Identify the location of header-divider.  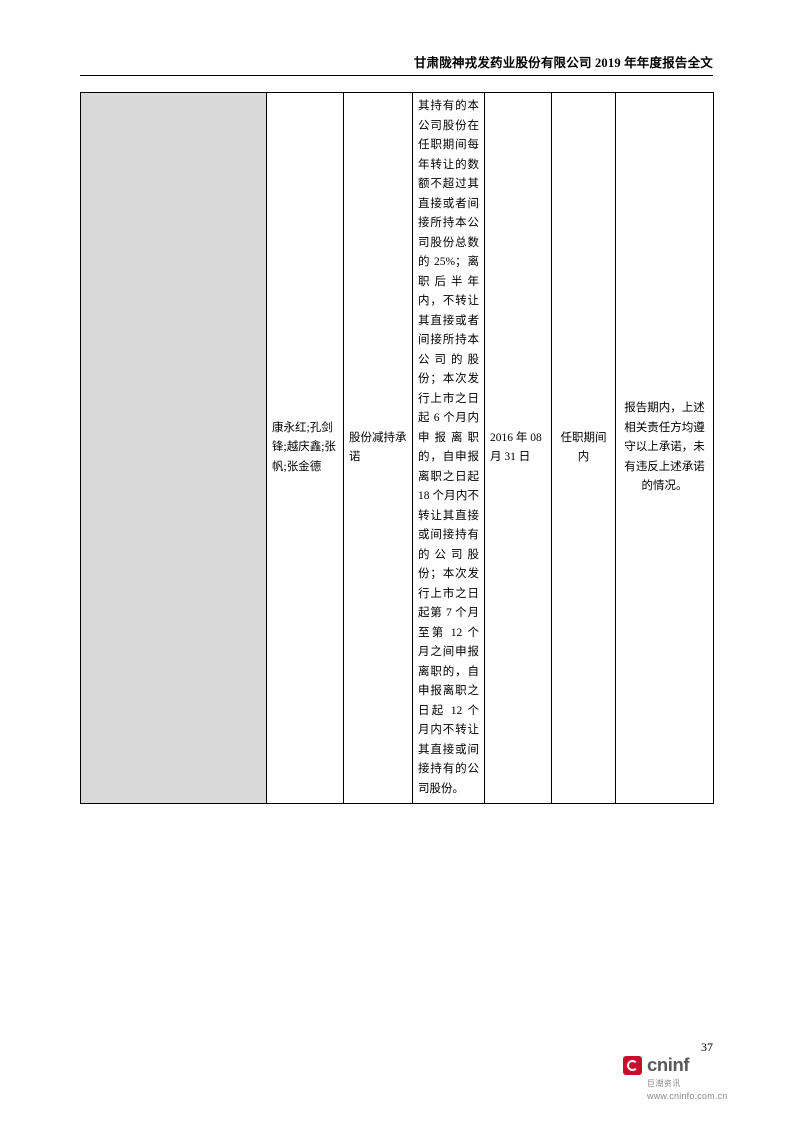
(396, 75).